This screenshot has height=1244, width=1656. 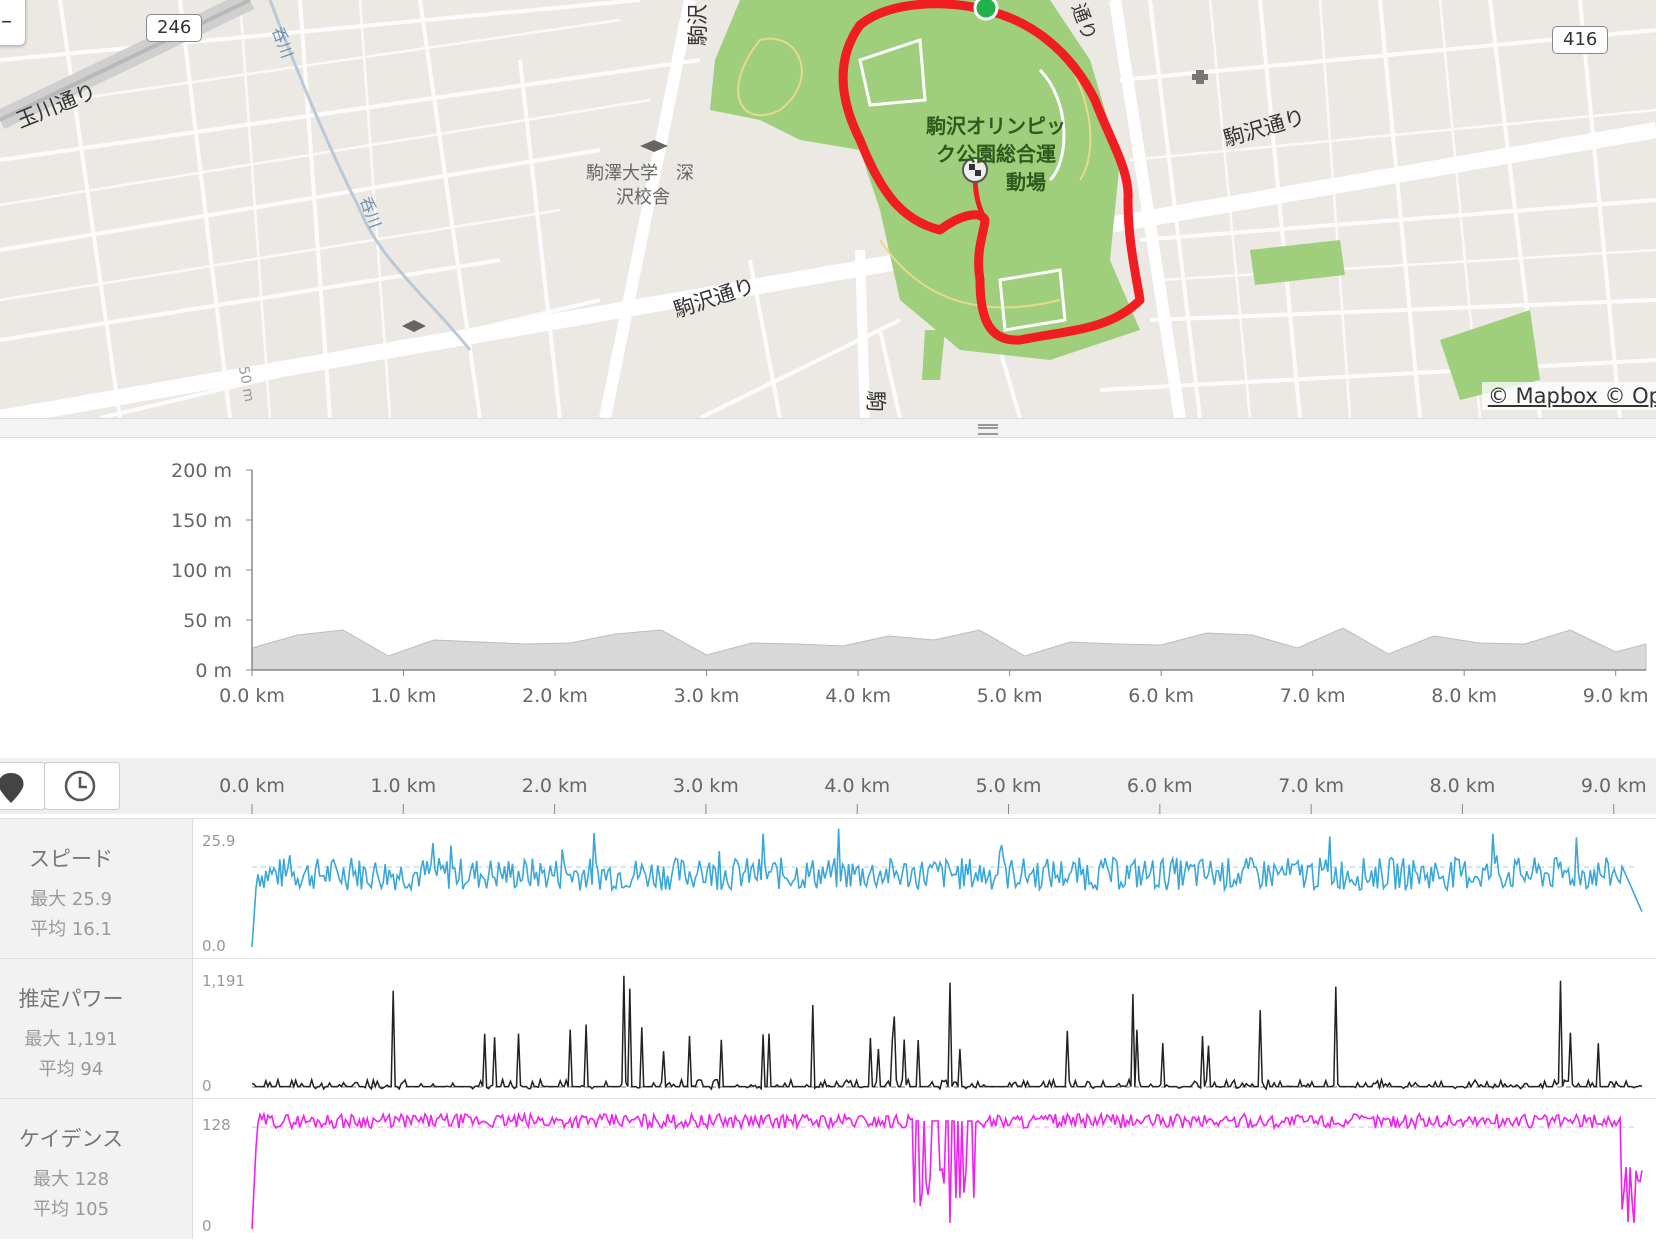 I want to click on cadence-chart: 128 0, so click(x=924, y=1169).